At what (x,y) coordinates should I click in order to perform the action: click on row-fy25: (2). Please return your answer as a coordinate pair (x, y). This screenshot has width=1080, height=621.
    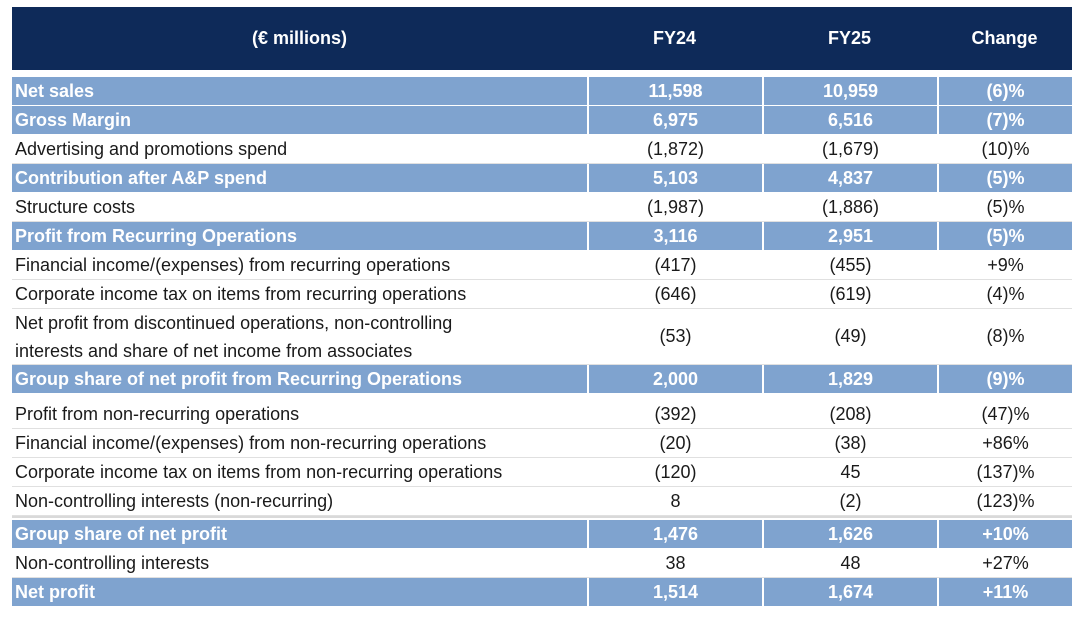
    Looking at the image, I should click on (849, 501).